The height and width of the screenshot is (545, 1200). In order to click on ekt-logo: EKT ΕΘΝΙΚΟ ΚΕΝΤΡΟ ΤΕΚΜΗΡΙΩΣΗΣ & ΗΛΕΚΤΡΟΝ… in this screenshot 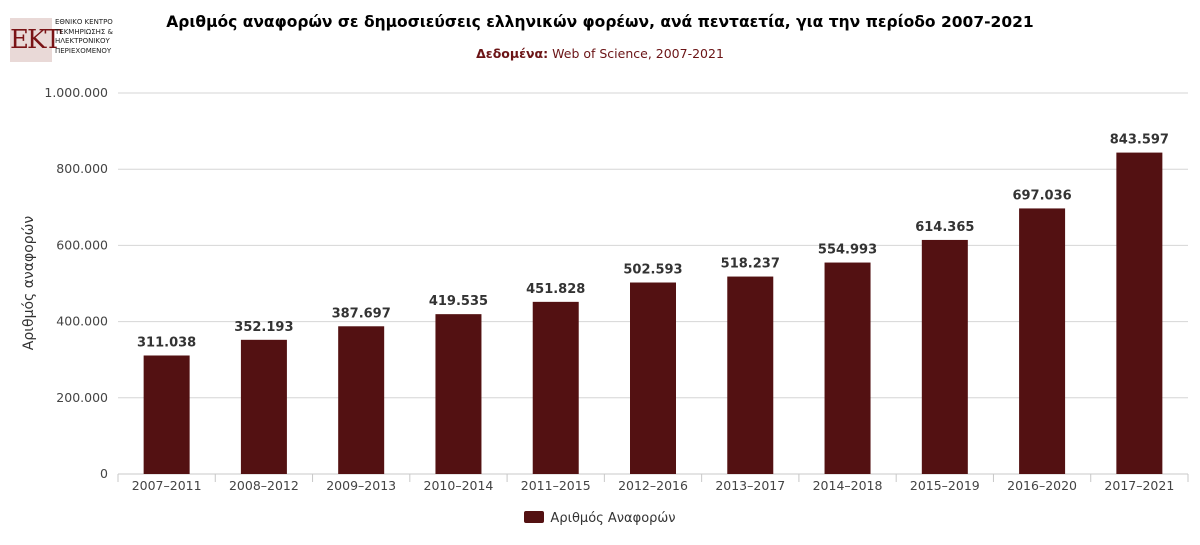, I will do `click(66, 41)`.